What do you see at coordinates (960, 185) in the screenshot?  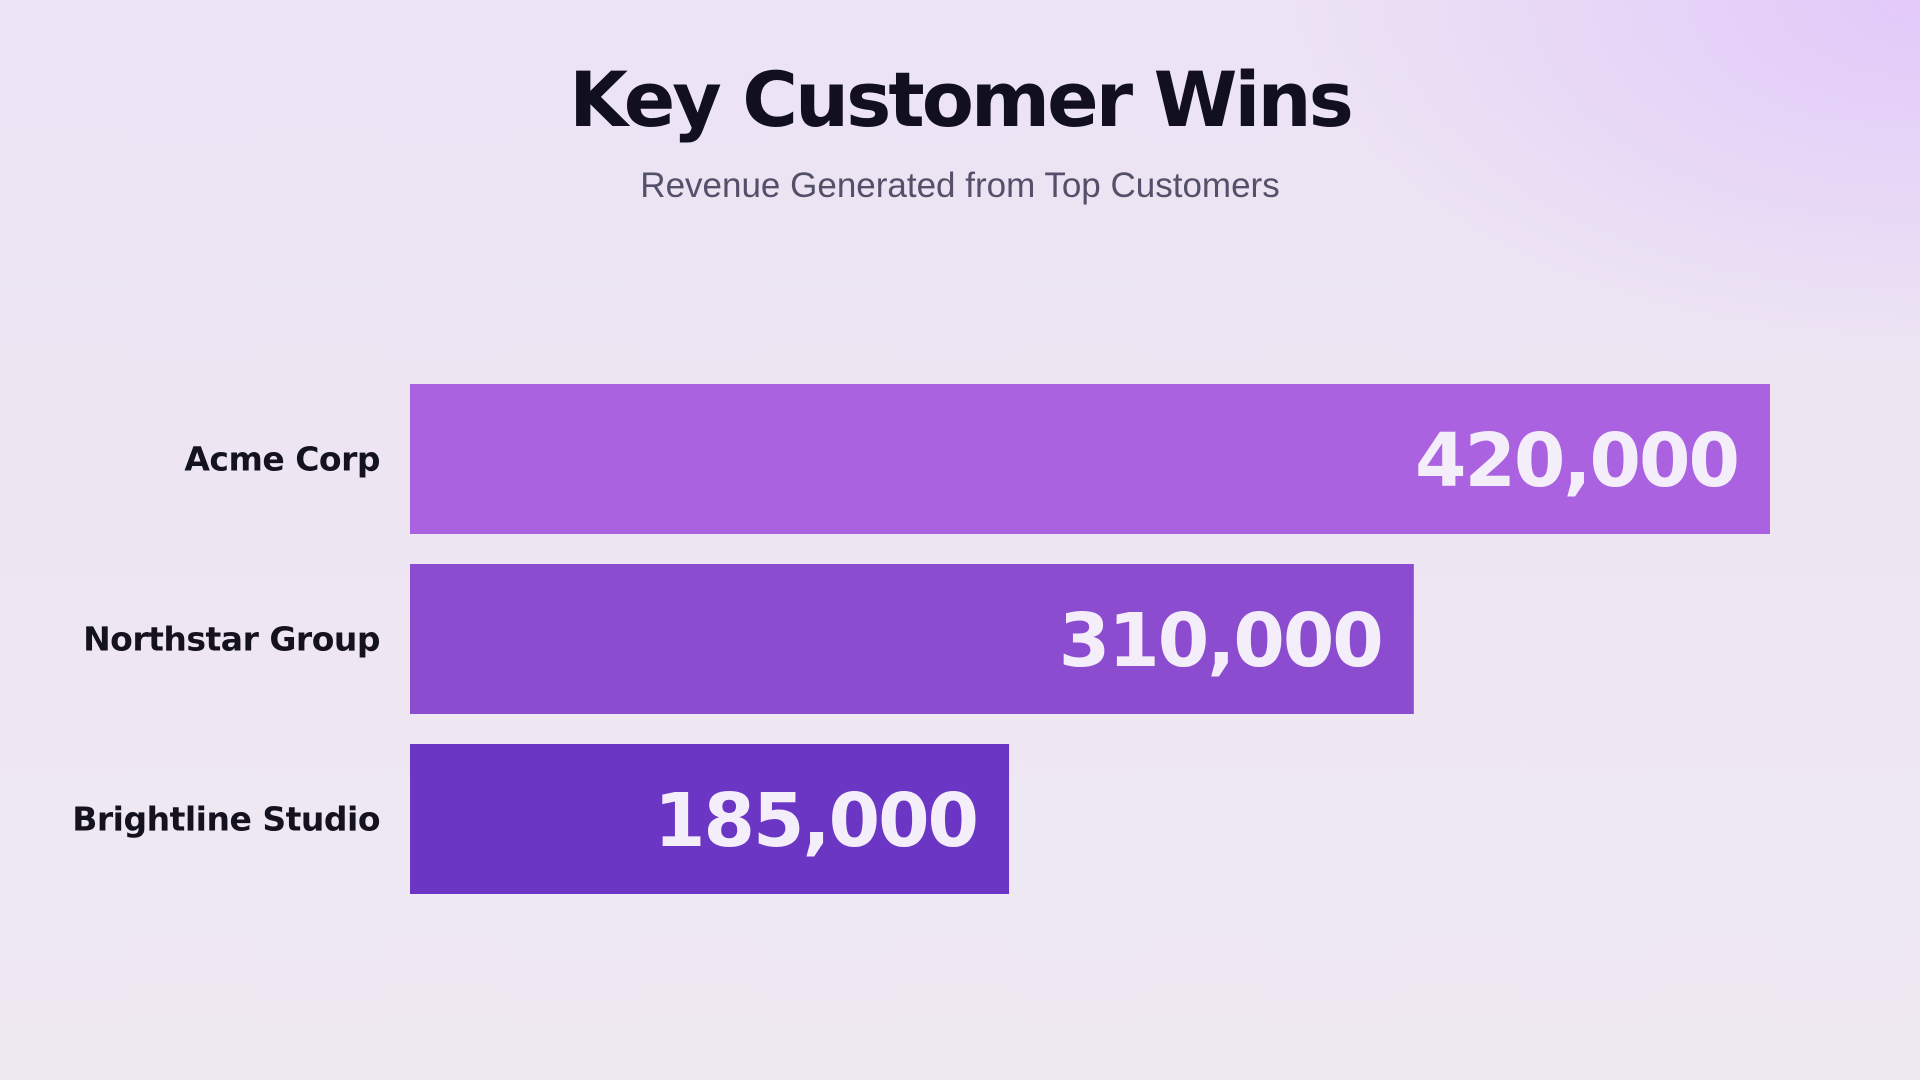 I see `chart-subtitle: Revenue Generated from Top Customers` at bounding box center [960, 185].